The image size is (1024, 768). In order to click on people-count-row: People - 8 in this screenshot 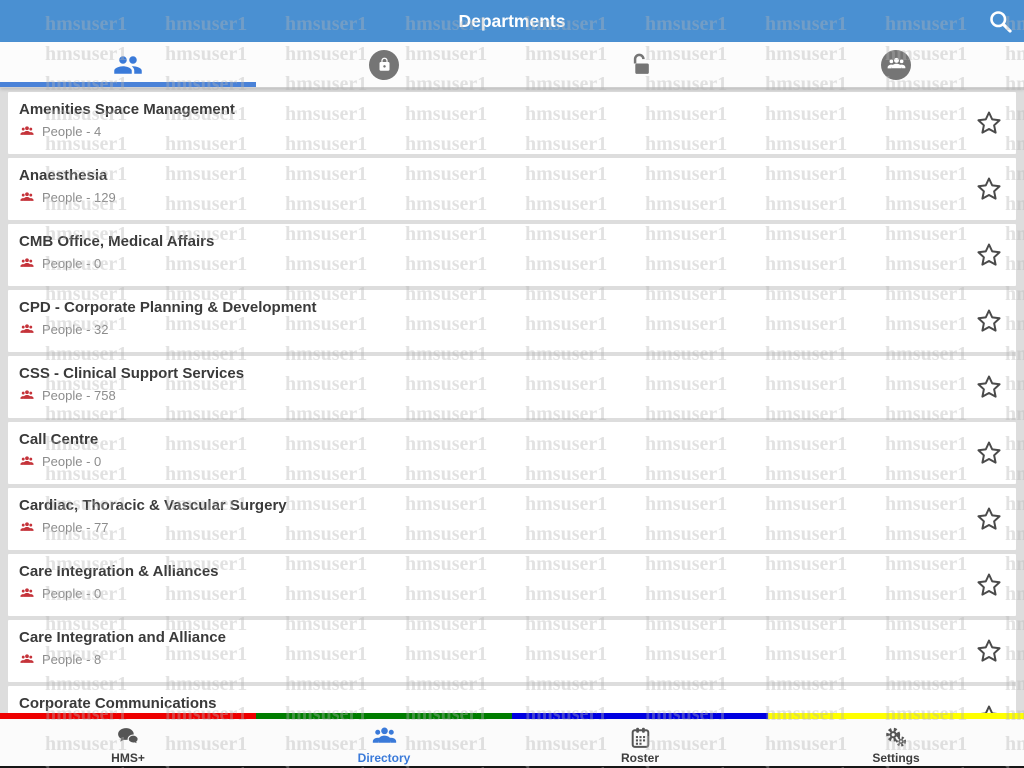, I will do `click(60, 659)`.